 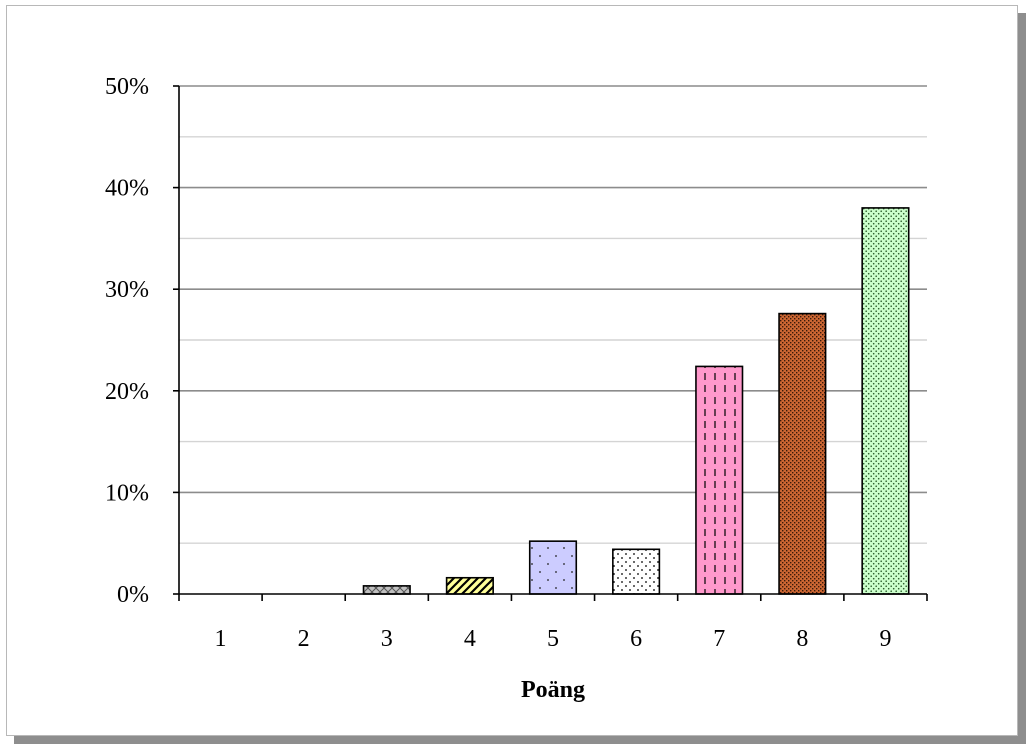 I want to click on y-tick-label: 0%, so click(x=133, y=595).